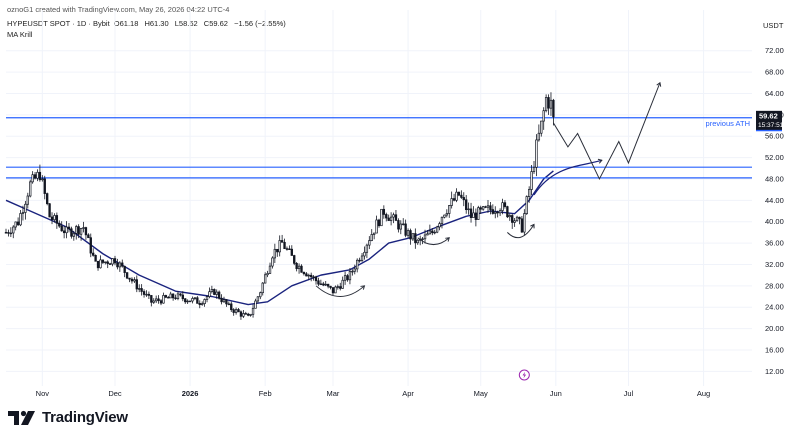  What do you see at coordinates (21, 417) in the screenshot?
I see `tradingview-logo-icon` at bounding box center [21, 417].